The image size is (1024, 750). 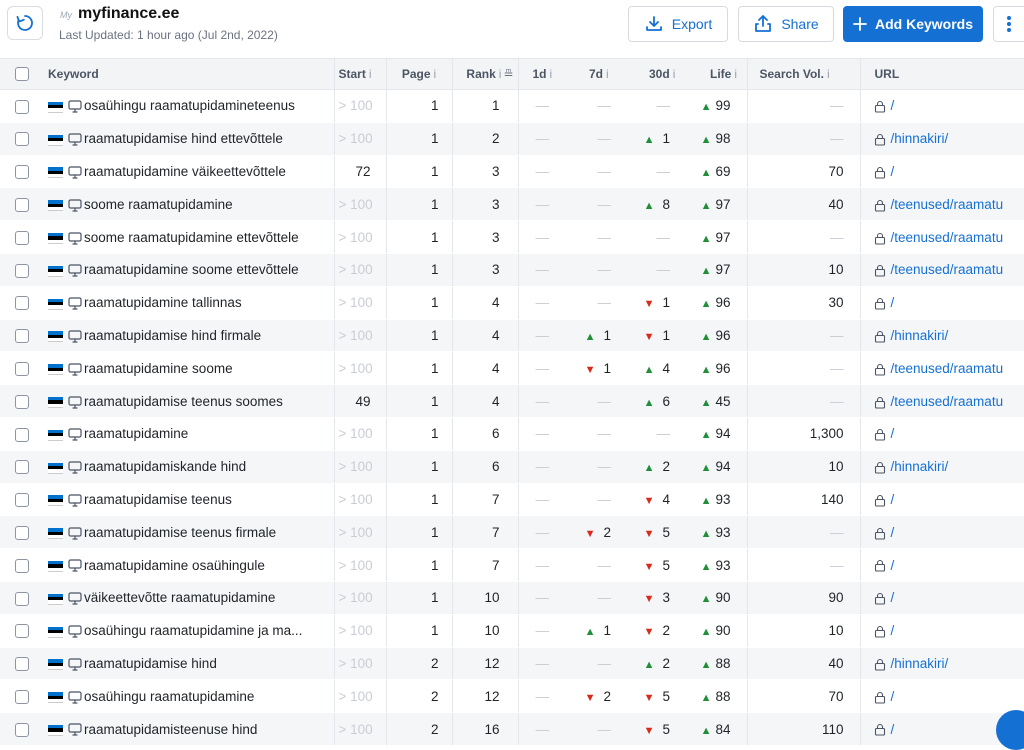 What do you see at coordinates (717, 74) in the screenshot?
I see `col-life: Life i` at bounding box center [717, 74].